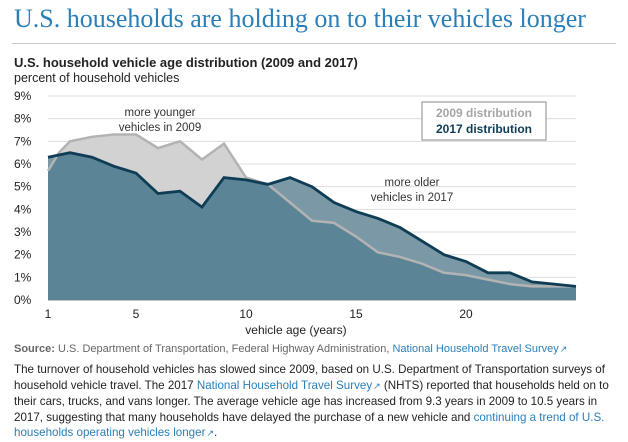  I want to click on annotation-older: vehicles in 2017, so click(412, 198).